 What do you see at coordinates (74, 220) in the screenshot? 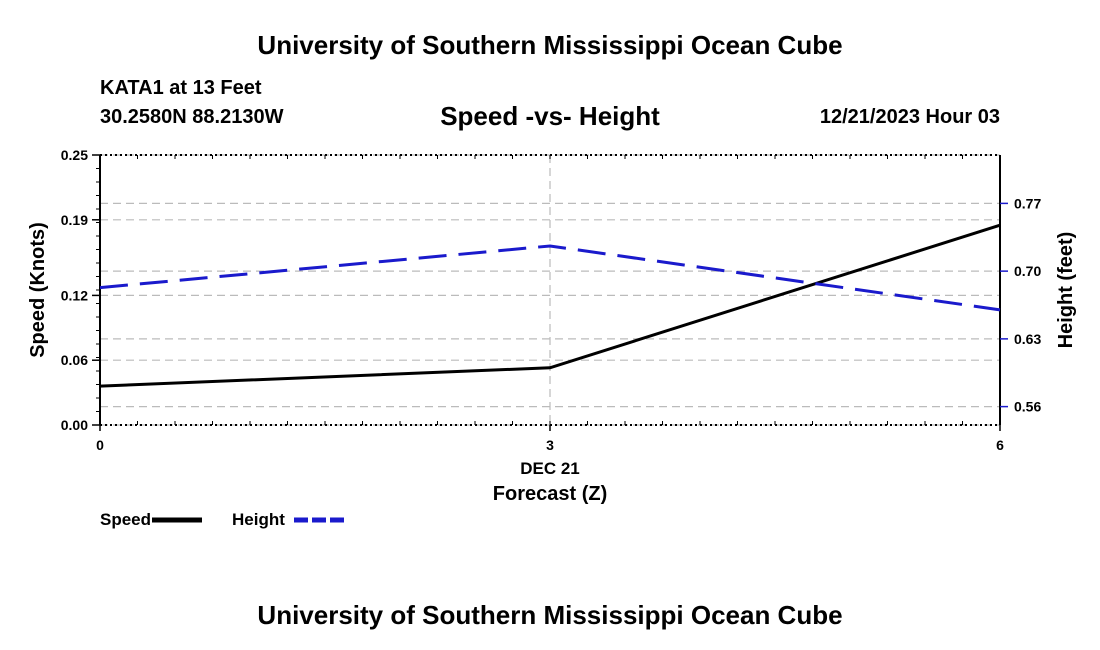
I see `left-tick-label: 0.19` at bounding box center [74, 220].